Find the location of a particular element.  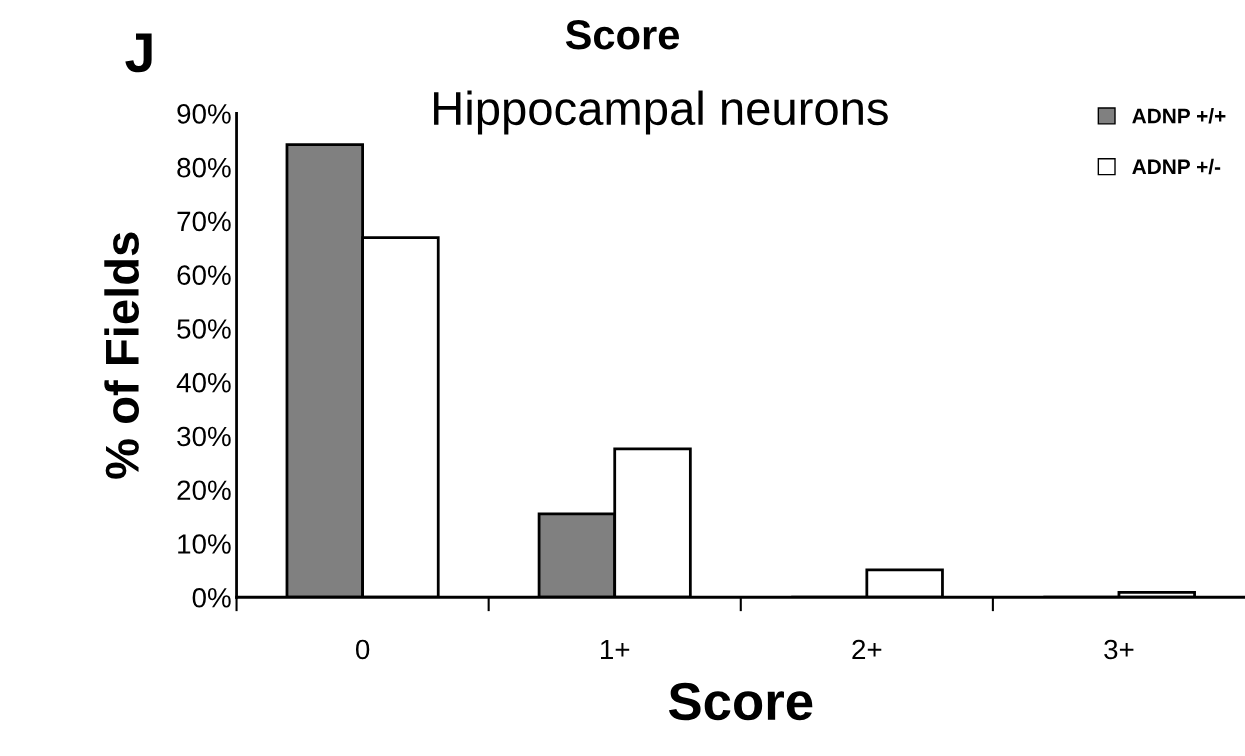

legend-label: ADNP +/+ is located at coordinates (1179, 116).